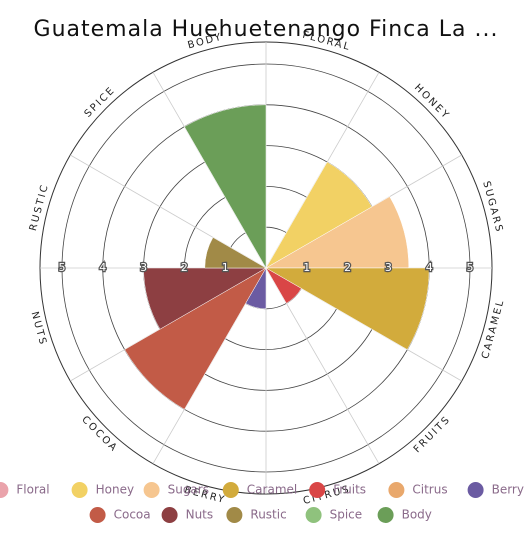 This screenshot has height=535, width=531. Describe the element at coordinates (508, 490) in the screenshot. I see `legend-label: Berry` at that location.